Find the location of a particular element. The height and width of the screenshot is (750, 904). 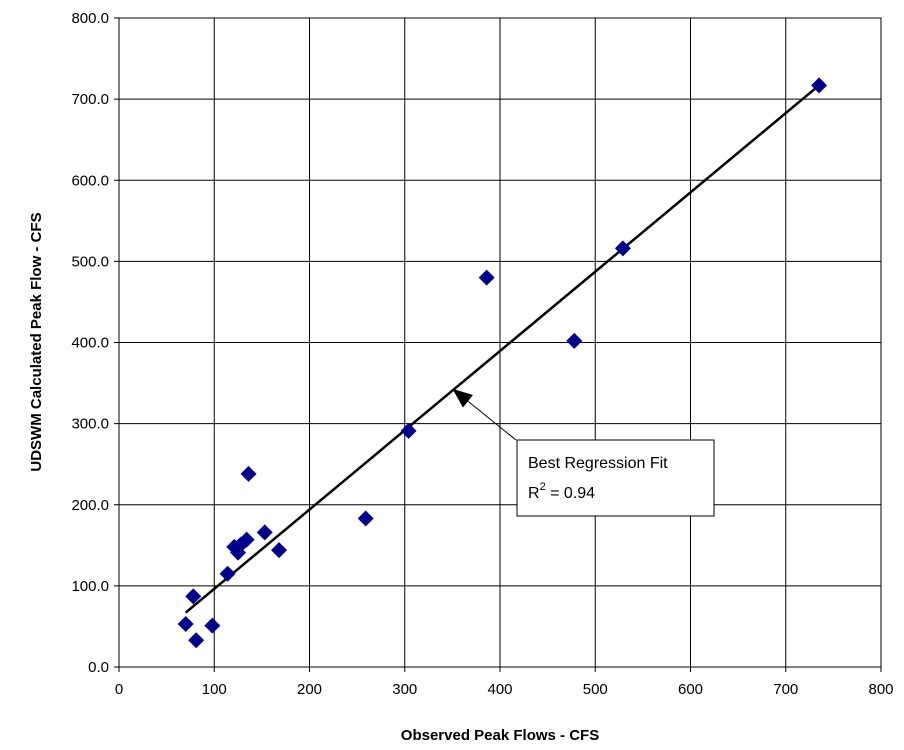

x-tick-label: 0 is located at coordinates (119, 689).